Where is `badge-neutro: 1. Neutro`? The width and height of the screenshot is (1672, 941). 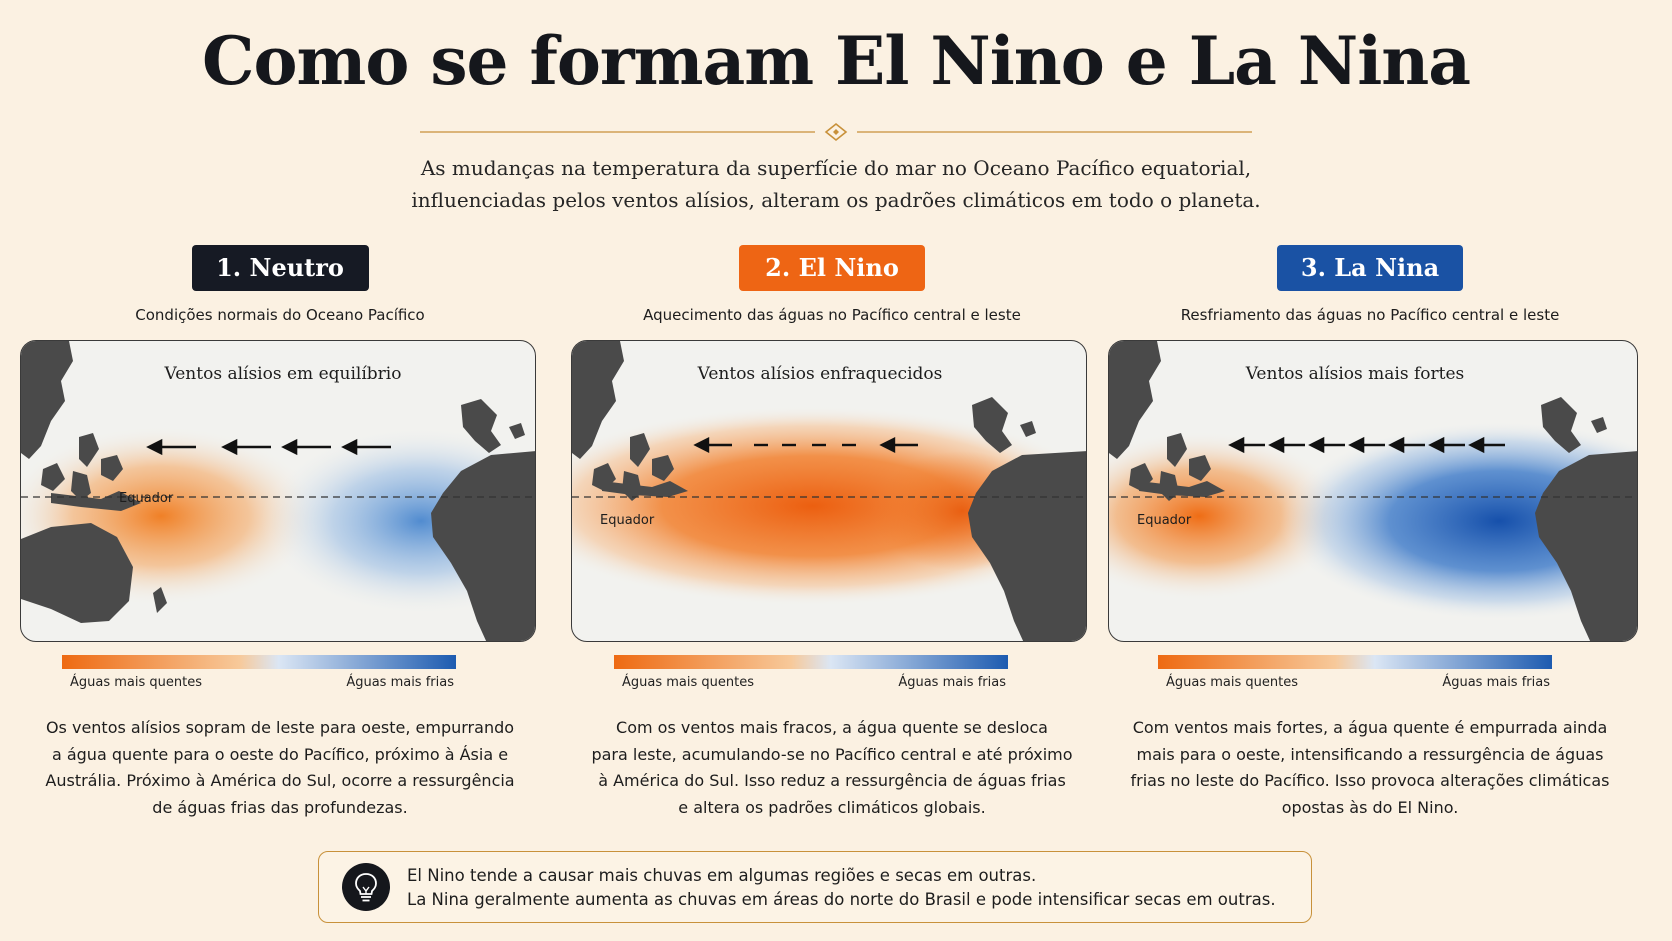 badge-neutro: 1. Neutro is located at coordinates (280, 268).